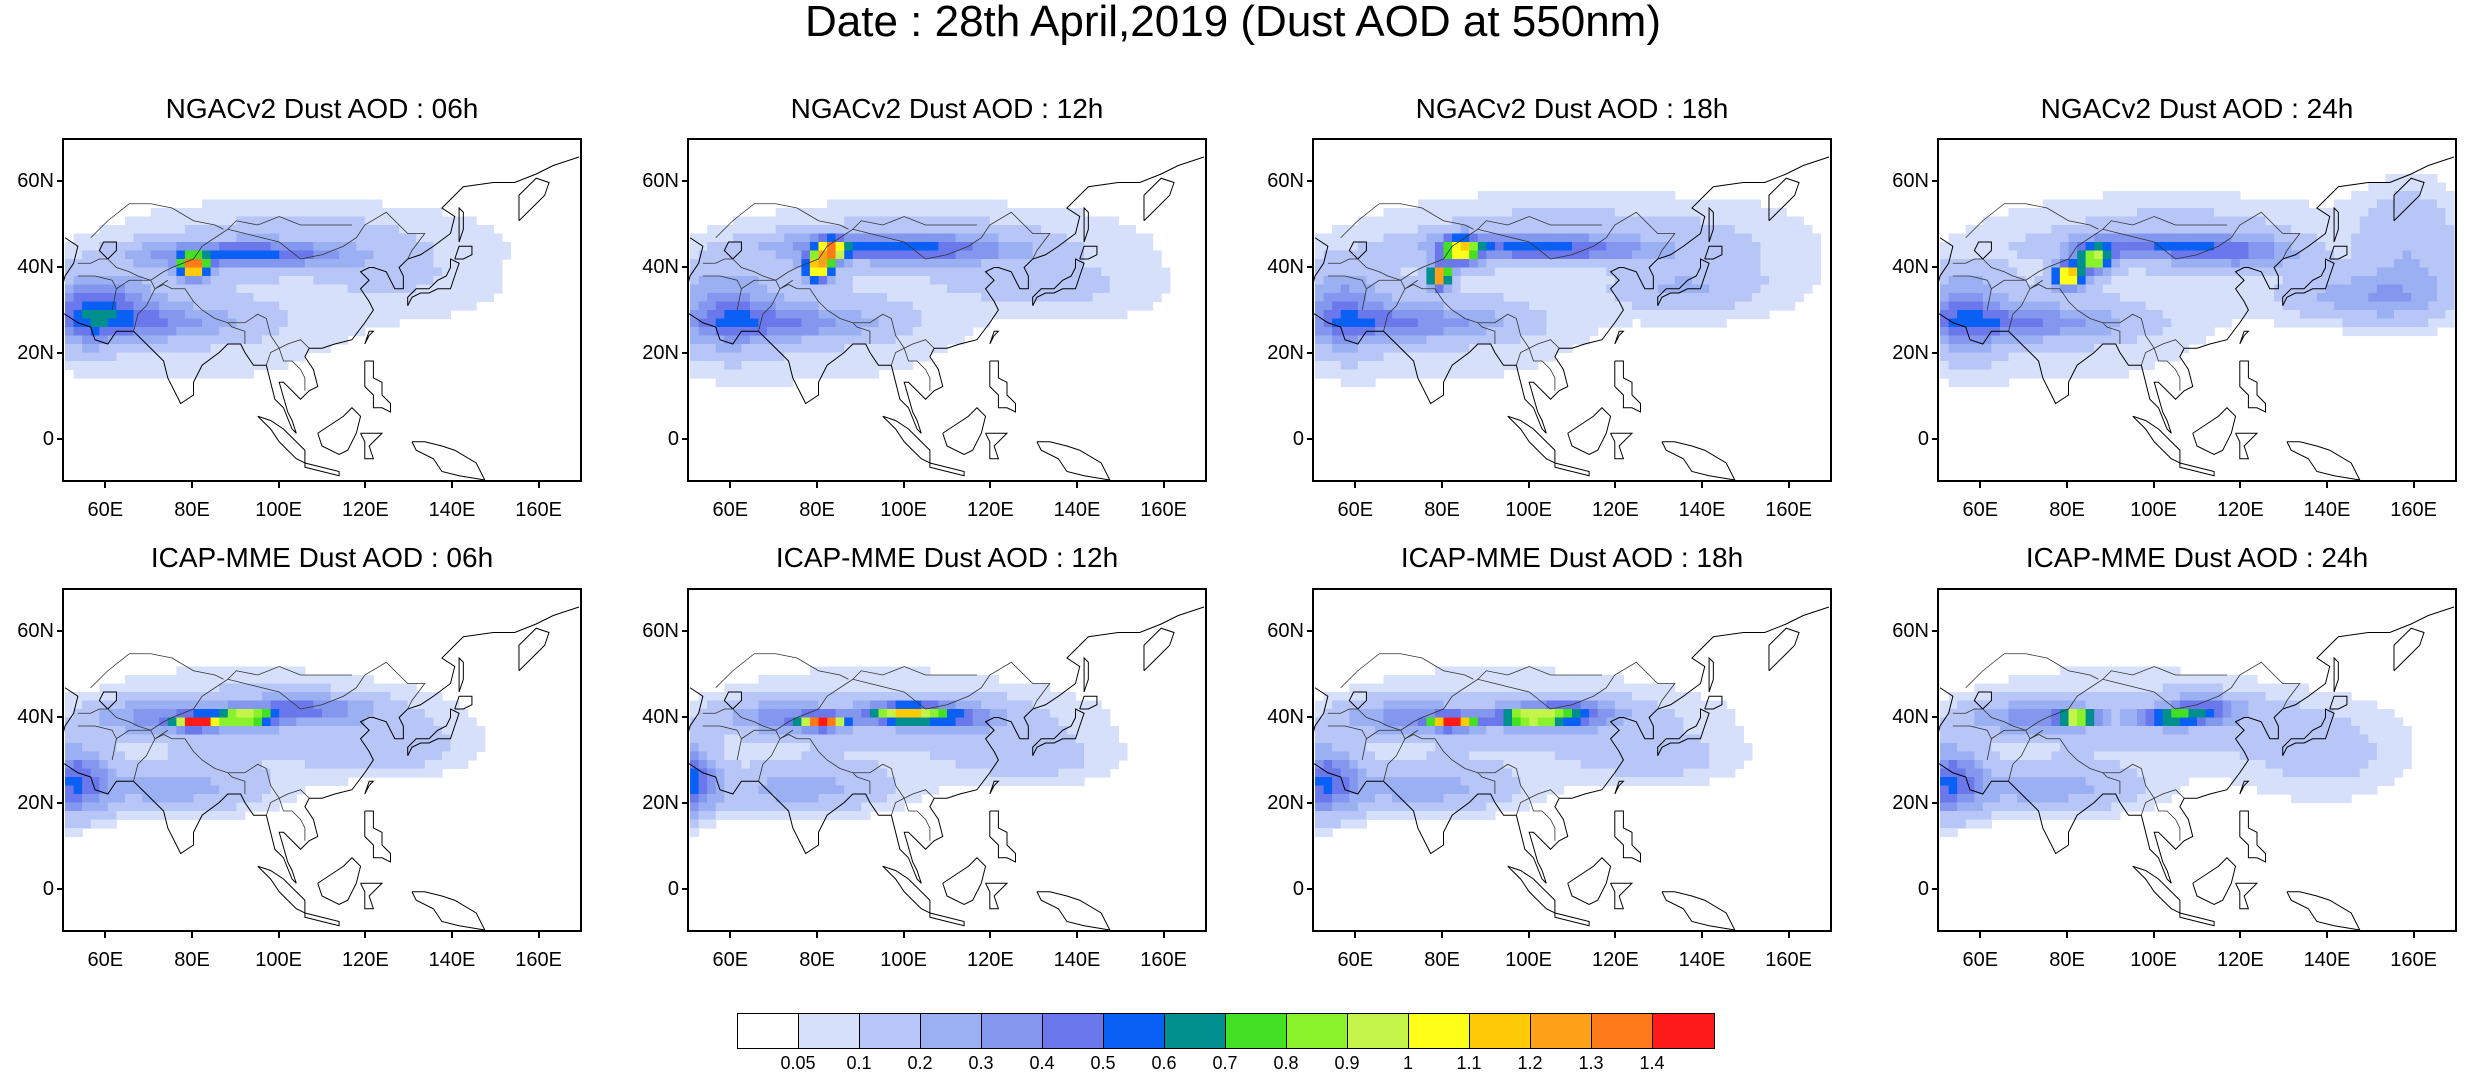 This screenshot has height=1073, width=2466. I want to click on panel-title: ICAP-MME Dust AOD : 12h, so click(947, 558).